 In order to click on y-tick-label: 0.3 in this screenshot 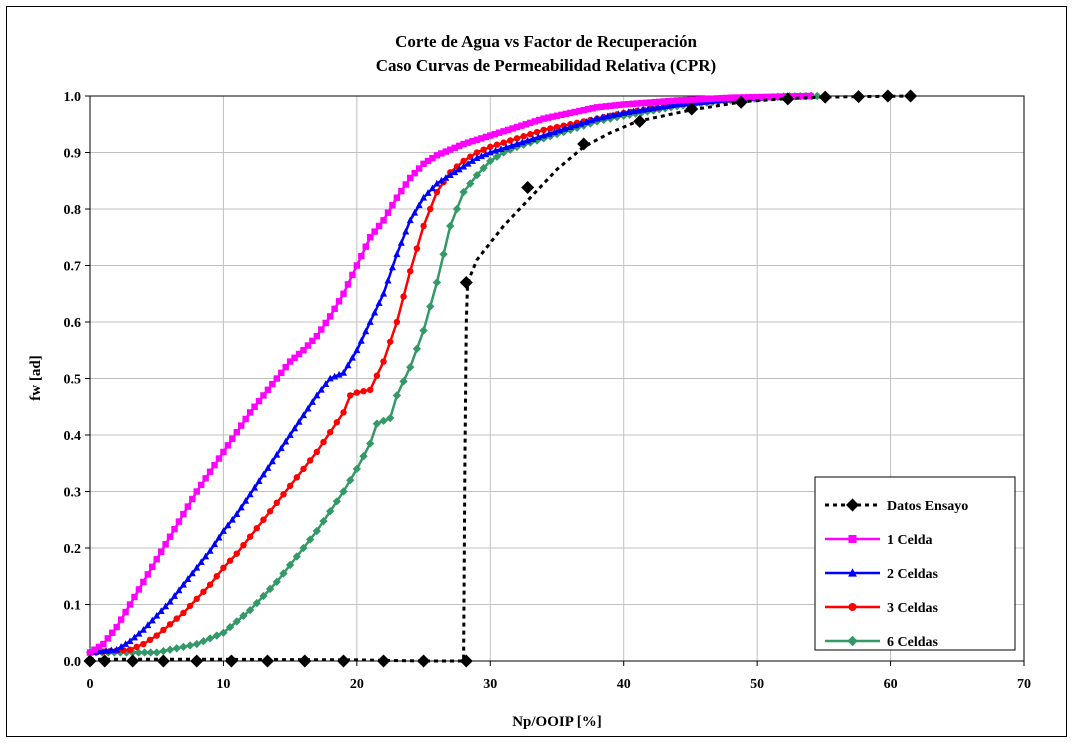, I will do `click(73, 493)`.